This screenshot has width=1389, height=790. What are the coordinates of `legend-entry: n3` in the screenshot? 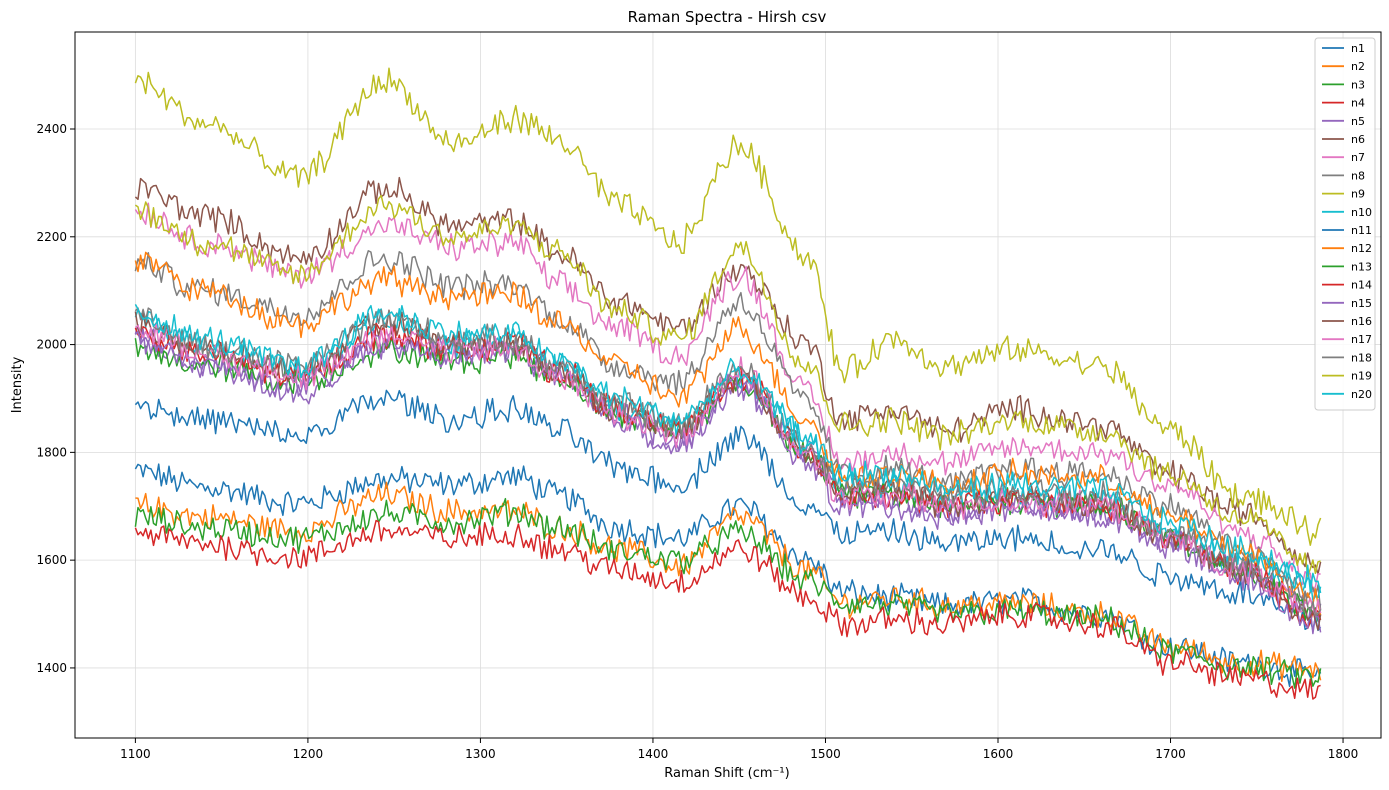 It's located at (1358, 84).